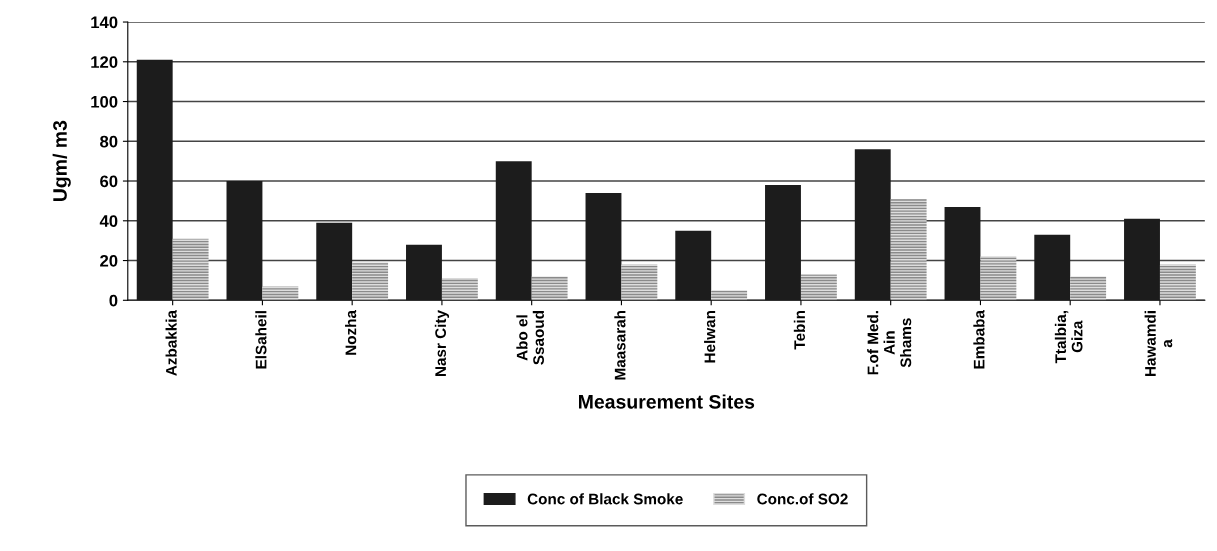  Describe the element at coordinates (605, 499) in the screenshot. I see `legend-label: Conc of Black Smoke` at that location.